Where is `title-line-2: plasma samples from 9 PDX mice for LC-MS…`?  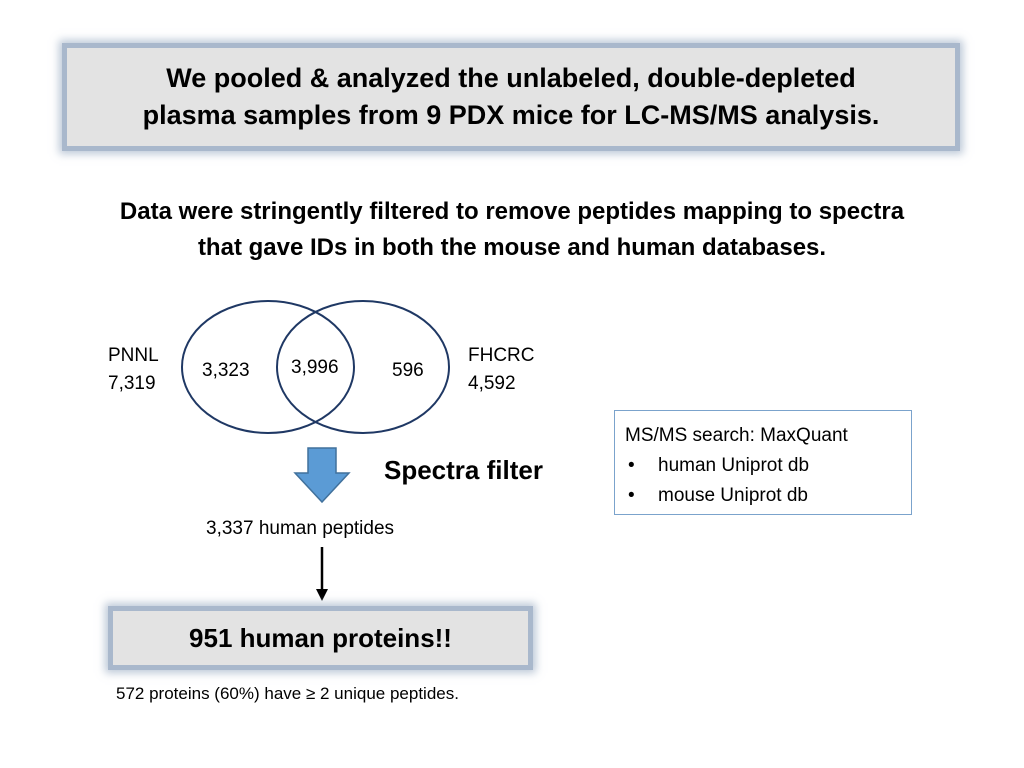 title-line-2: plasma samples from 9 PDX mice for LC-MS… is located at coordinates (511, 115).